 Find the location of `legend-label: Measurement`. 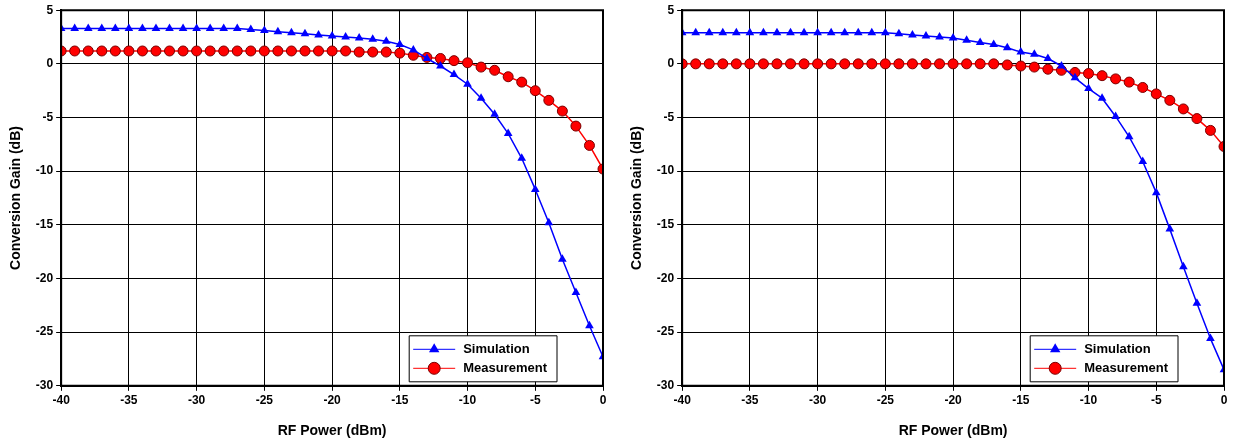

legend-label: Measurement is located at coordinates (505, 367).